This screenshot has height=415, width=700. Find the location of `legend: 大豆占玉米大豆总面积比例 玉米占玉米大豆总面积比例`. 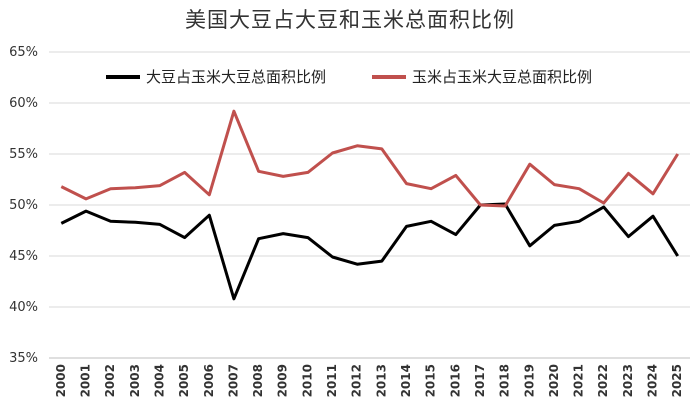

legend: 大豆占玉米大豆总面积比例 玉米占玉米大豆总面积比例 is located at coordinates (350, 78).